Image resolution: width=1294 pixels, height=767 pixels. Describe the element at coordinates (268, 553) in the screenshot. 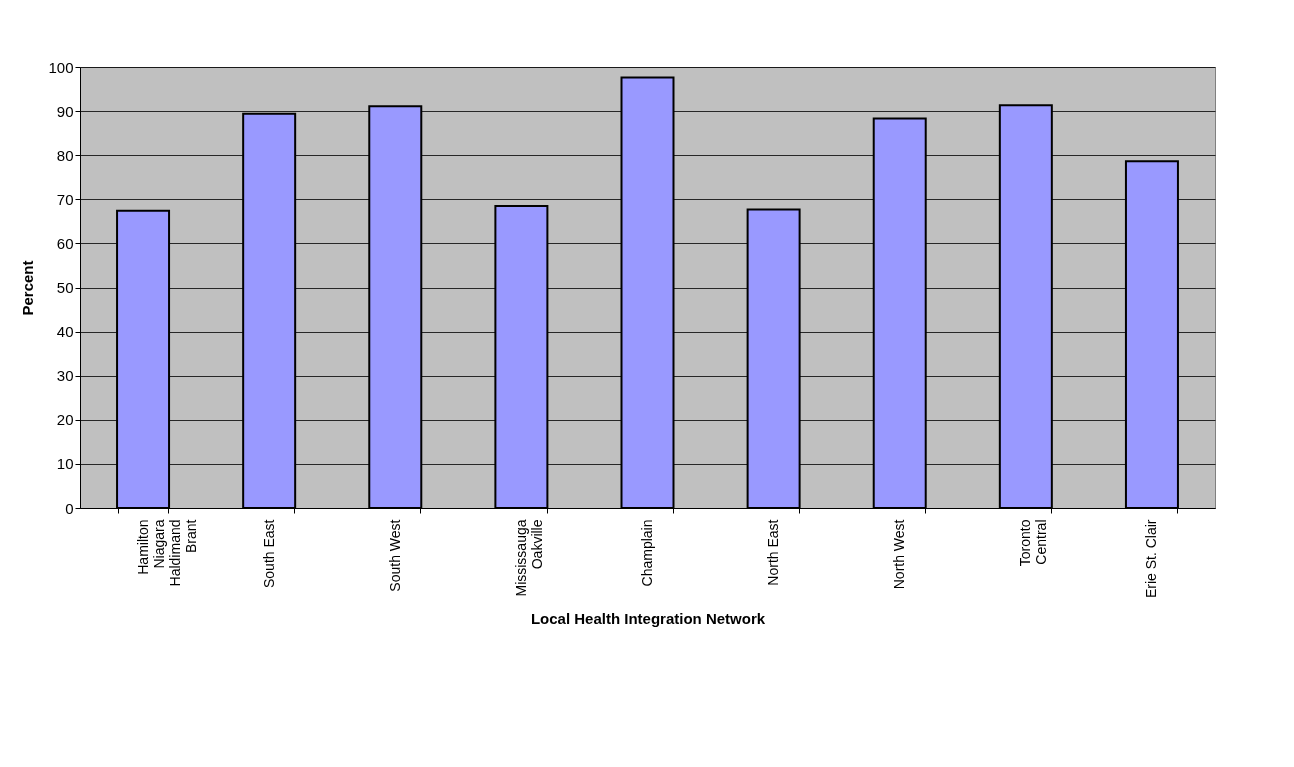

I see `x-tick-label: South East` at that location.